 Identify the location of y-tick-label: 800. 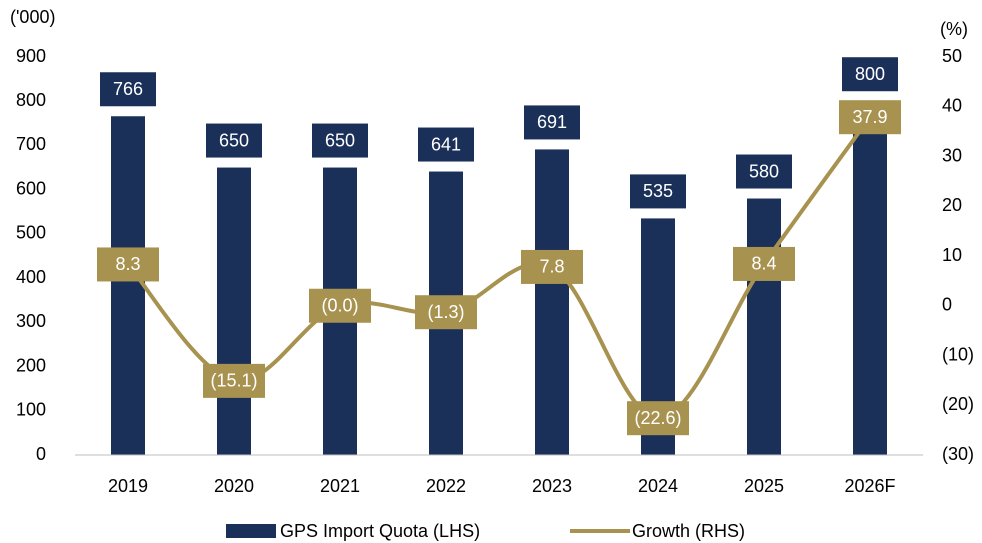
(31, 100).